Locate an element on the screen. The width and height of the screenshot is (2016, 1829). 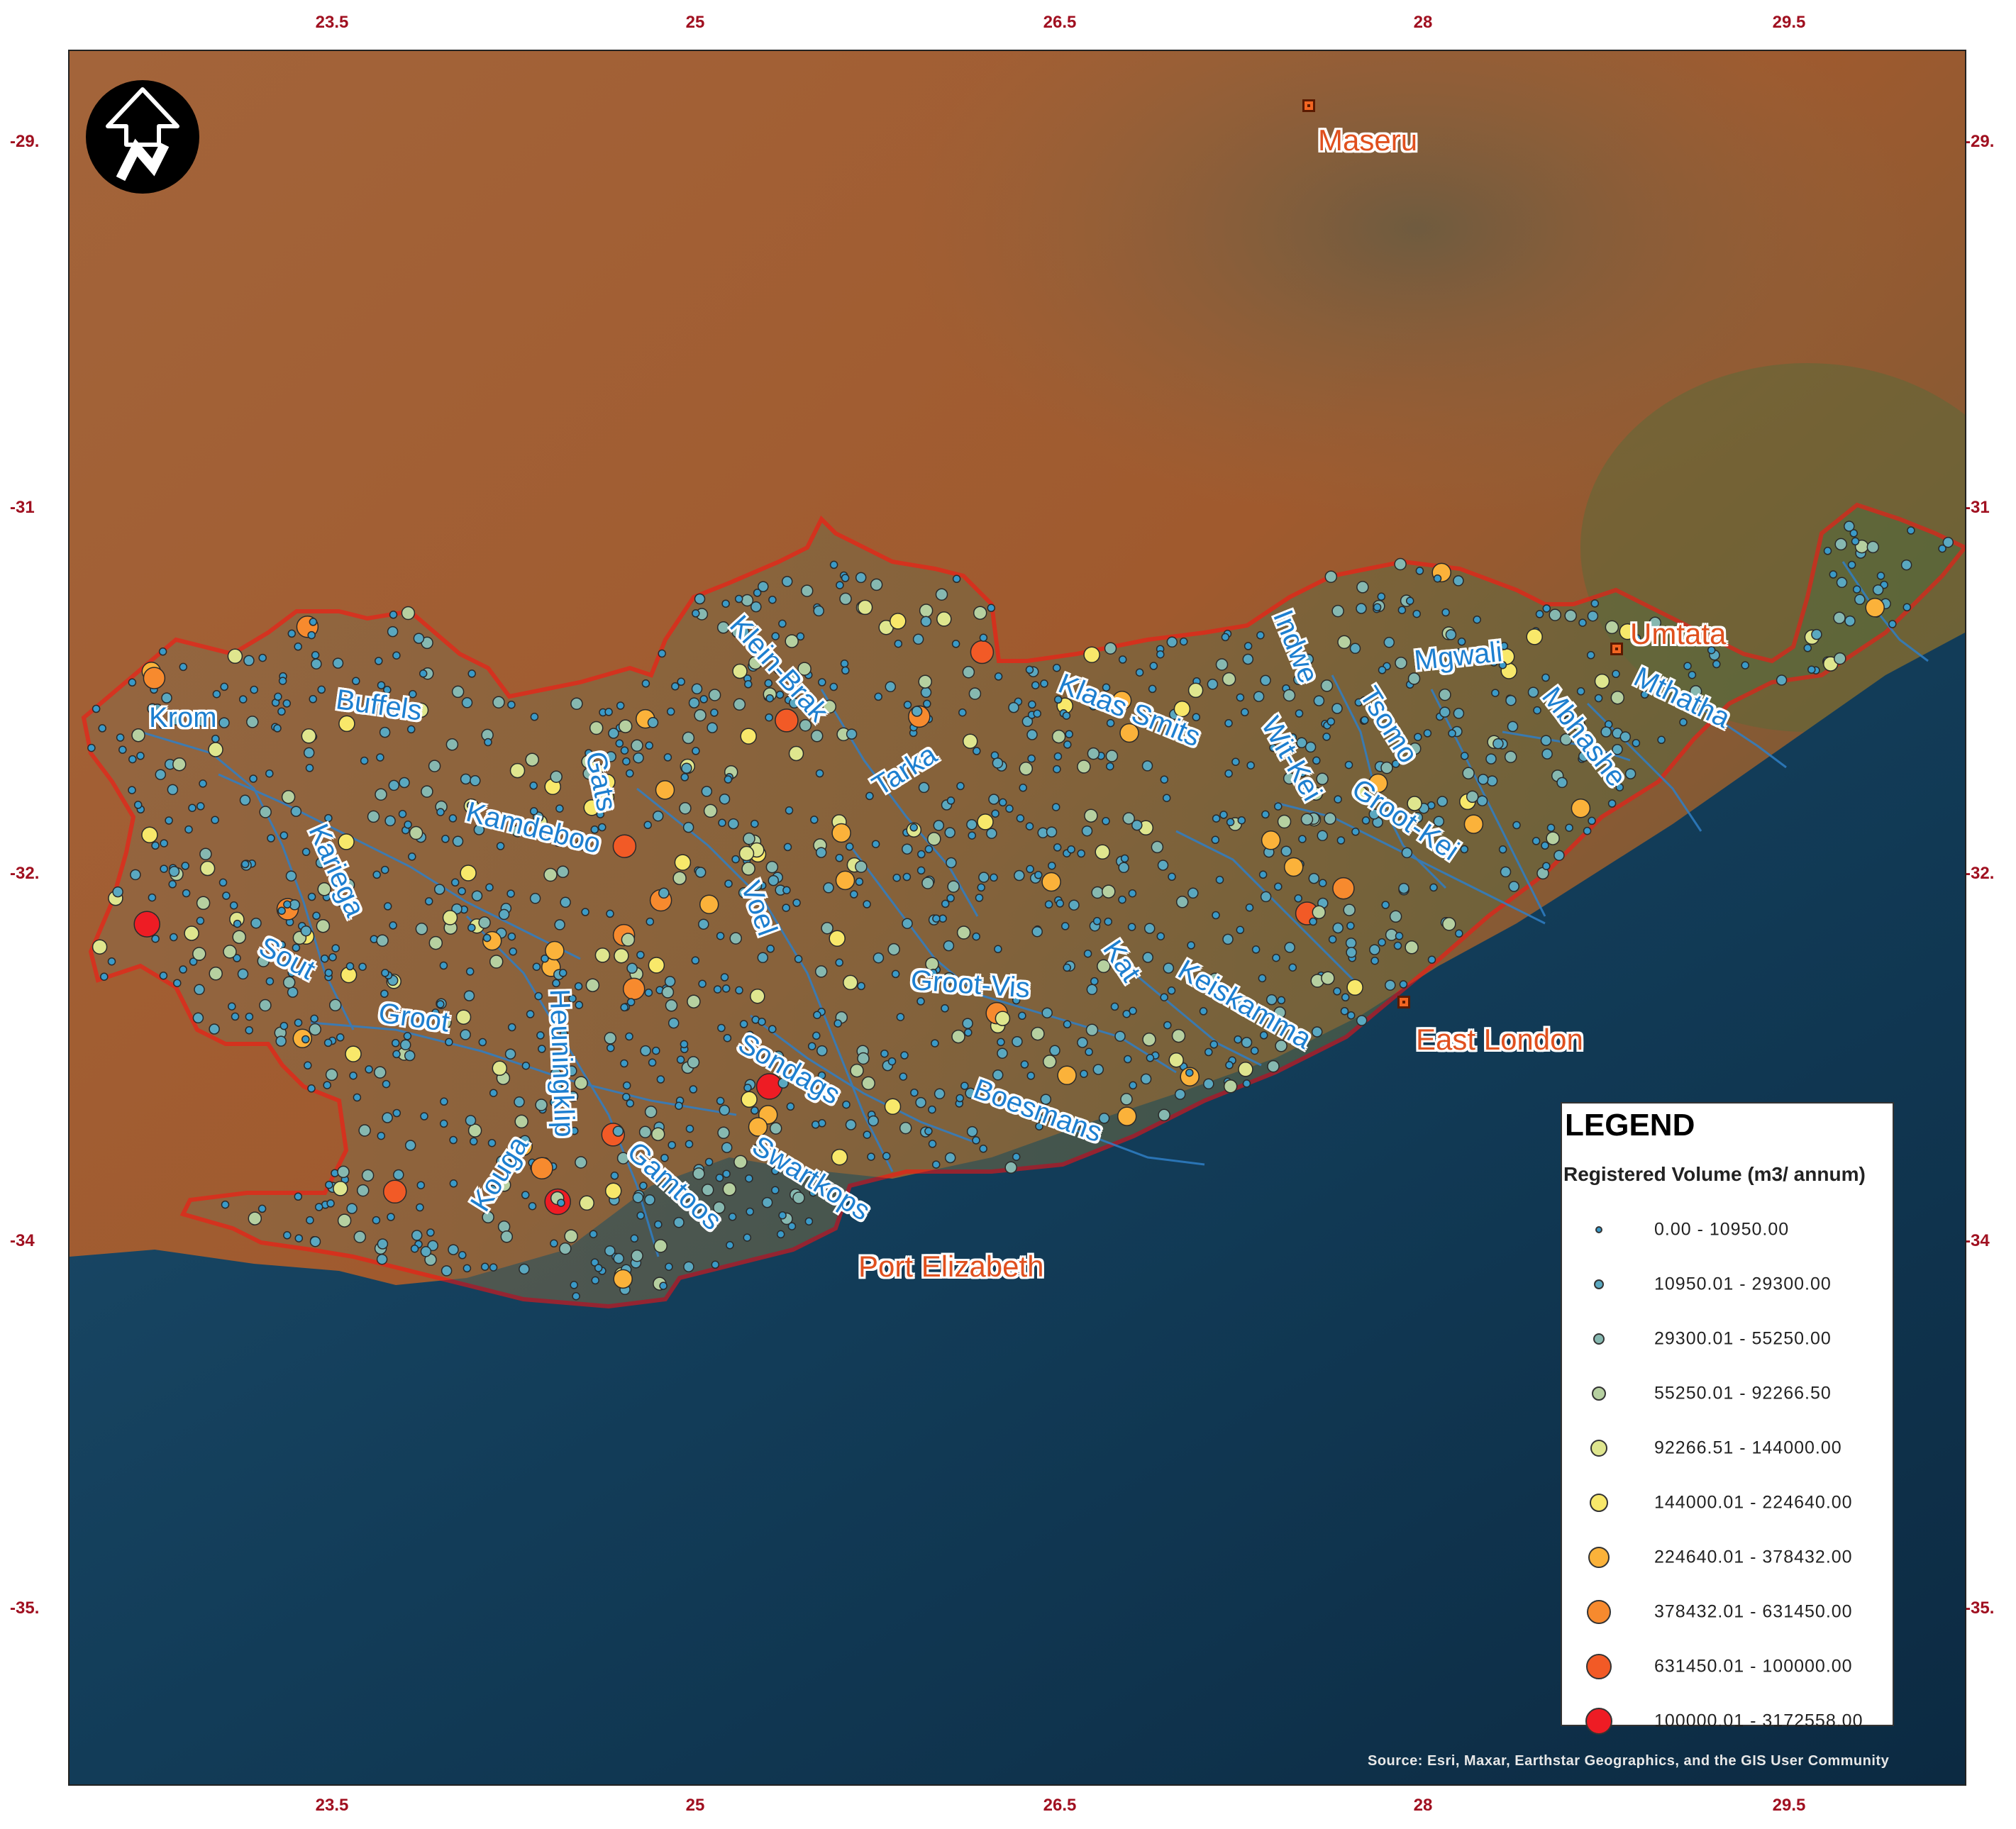
city-marker-east-london is located at coordinates (1403, 1002).